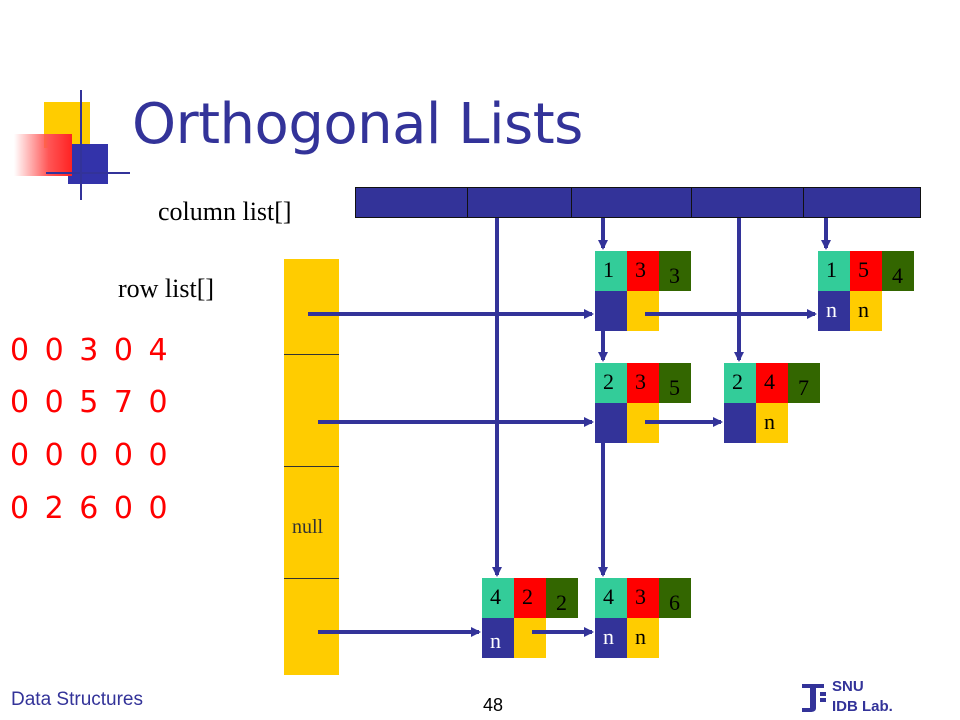 The width and height of the screenshot is (960, 720). Describe the element at coordinates (90, 508) in the screenshot. I see `matrix-row: 0 2 6 0 0` at that location.